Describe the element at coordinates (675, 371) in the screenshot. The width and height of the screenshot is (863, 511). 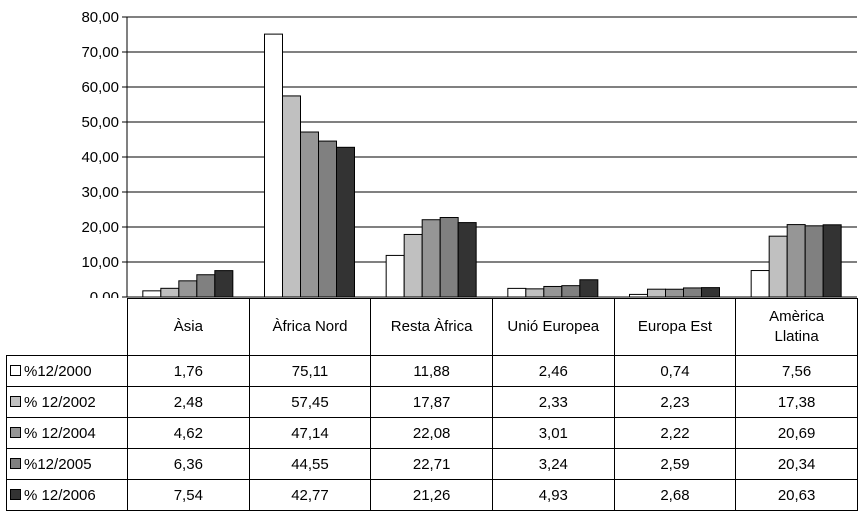
I see `data-label: 0,74` at that location.